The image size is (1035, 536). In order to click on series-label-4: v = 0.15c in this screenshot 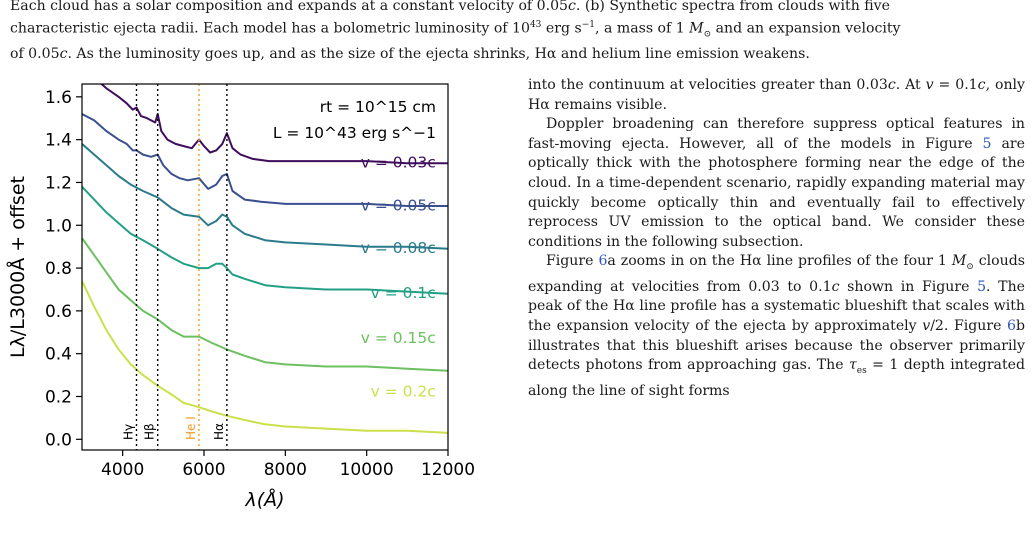, I will do `click(398, 338)`.